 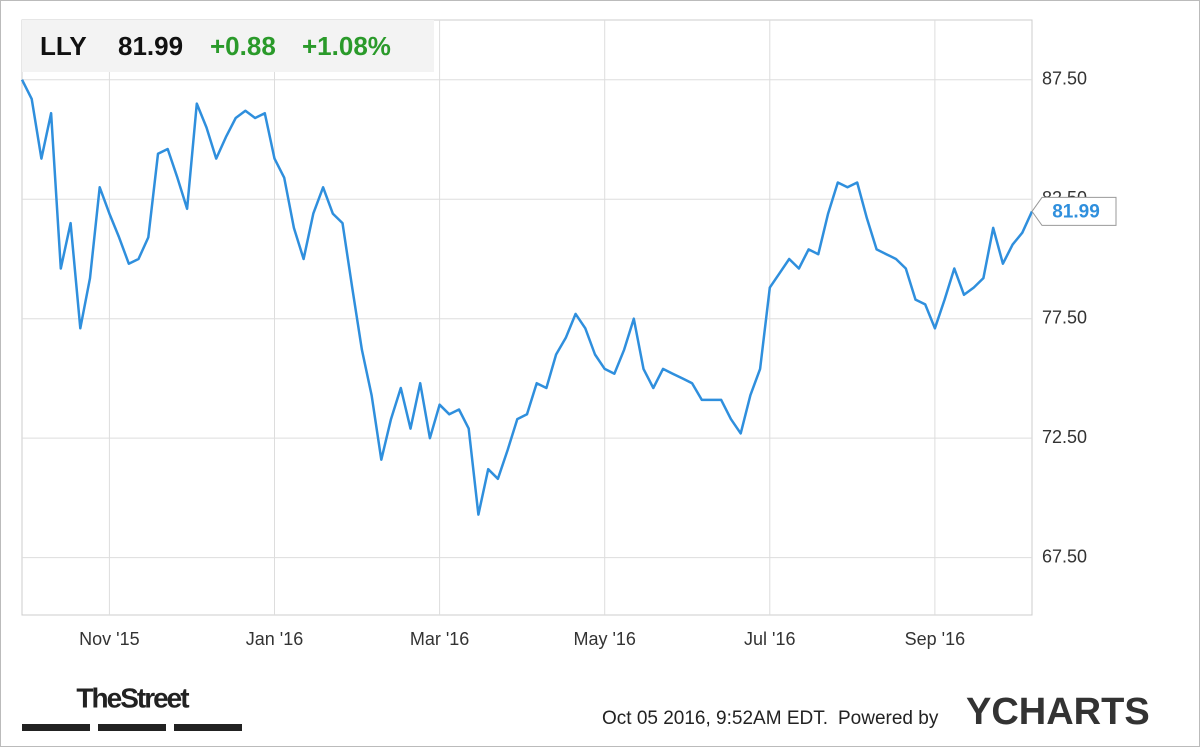 I want to click on last-value-box, so click(x=1074, y=211).